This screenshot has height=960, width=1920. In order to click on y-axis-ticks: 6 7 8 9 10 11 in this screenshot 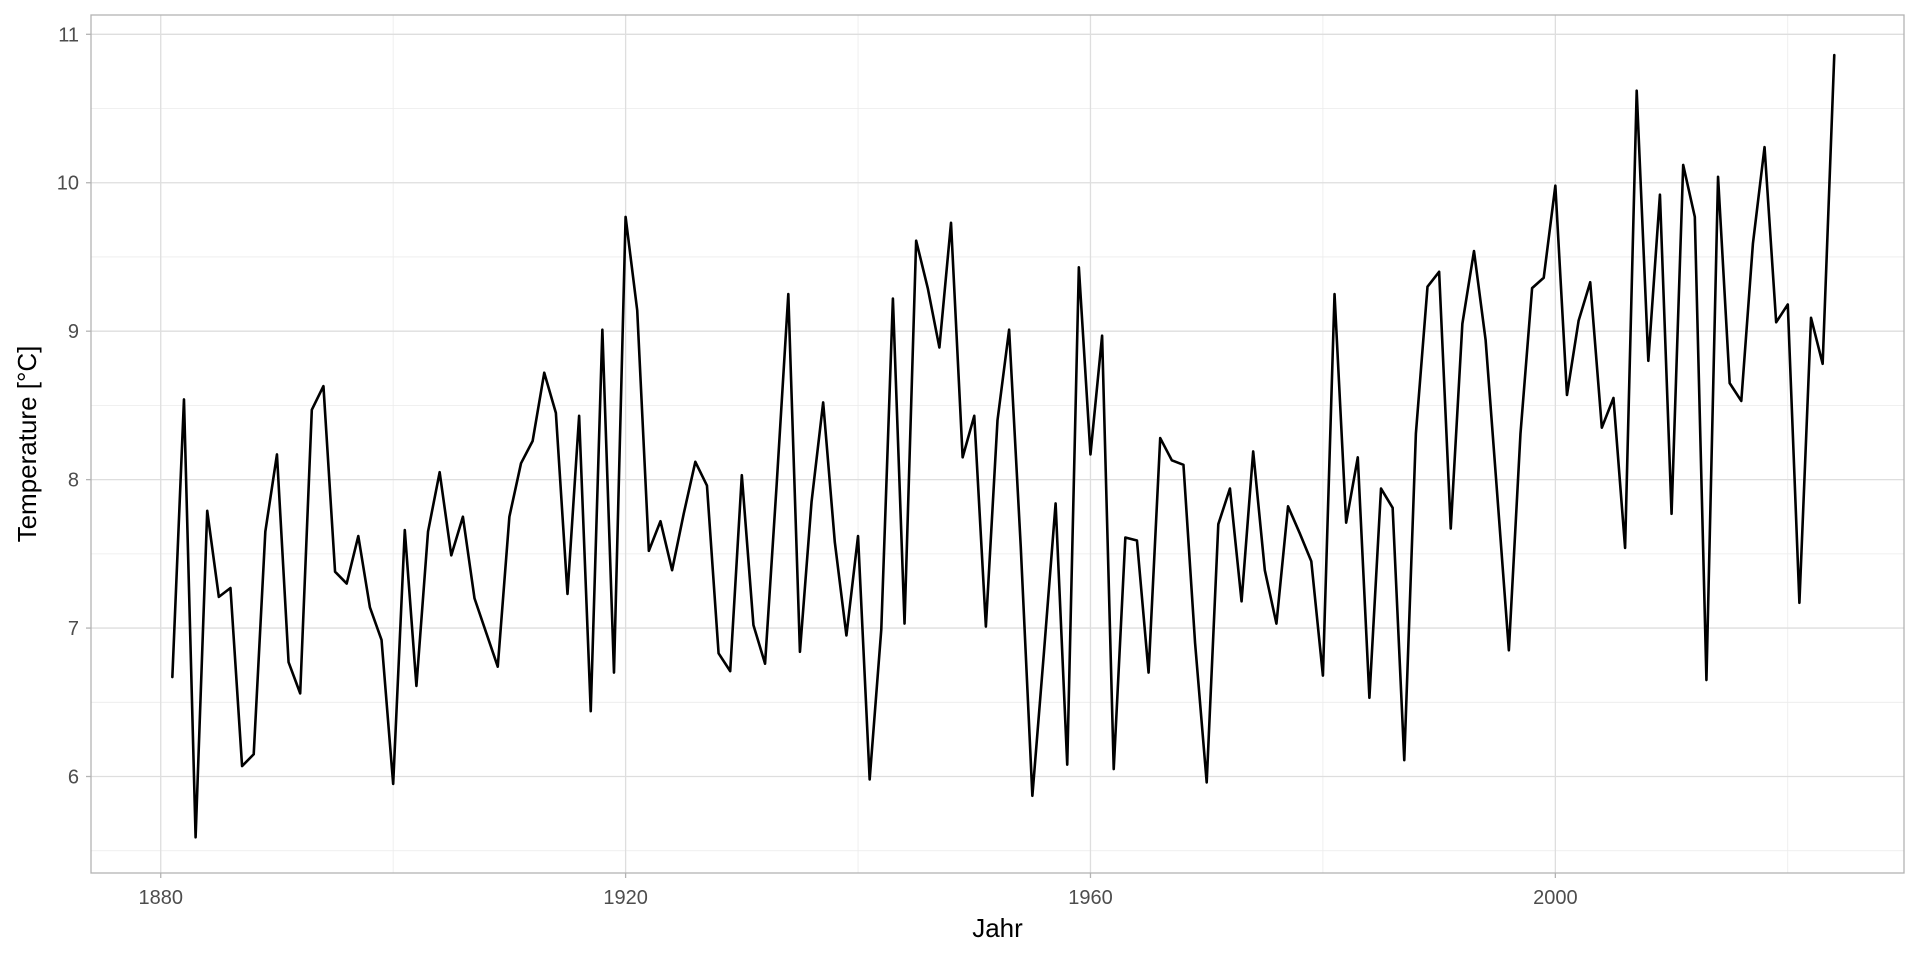, I will do `click(74, 406)`.